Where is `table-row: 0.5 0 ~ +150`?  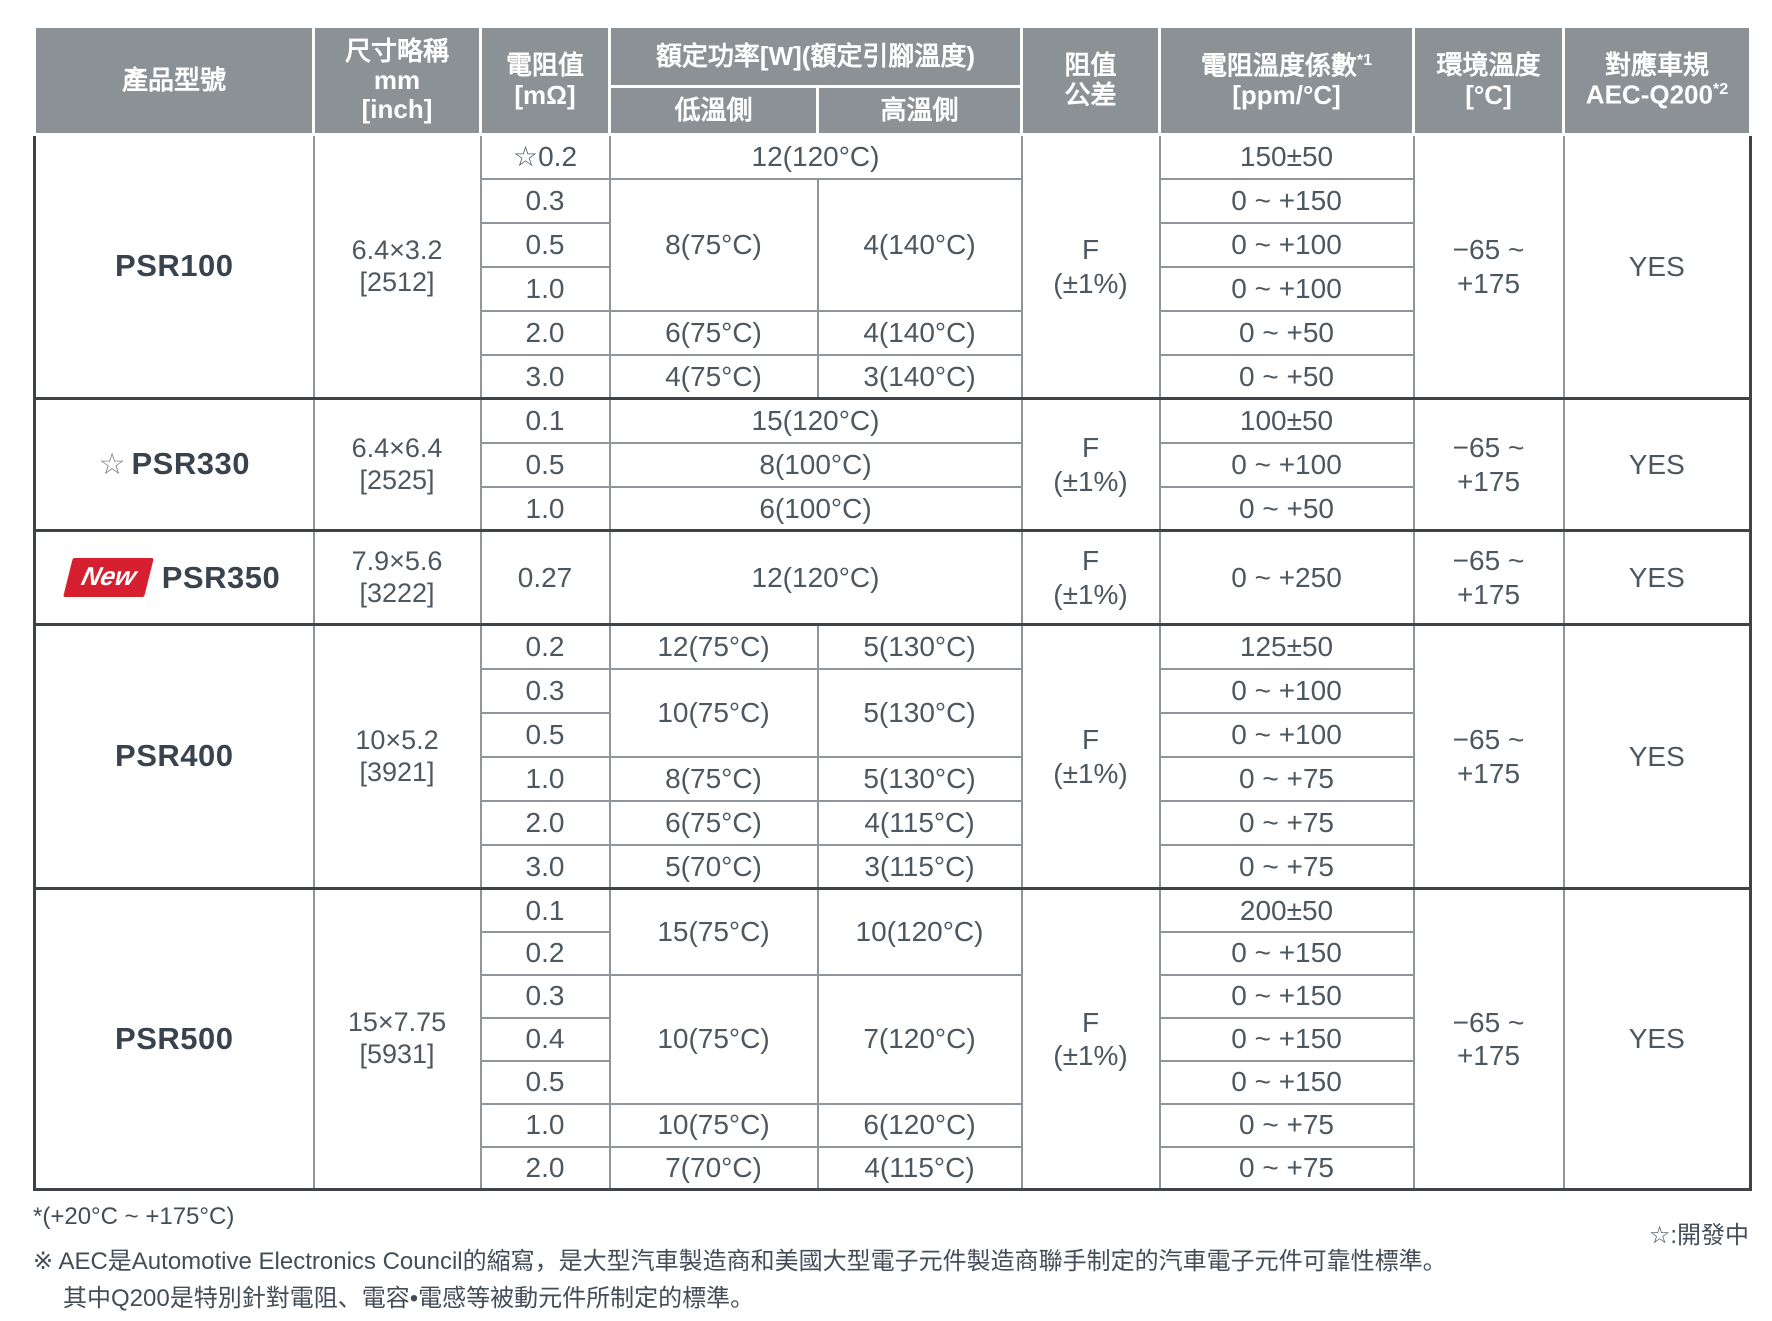 table-row: 0.5 0 ~ +150 is located at coordinates (893, 1082).